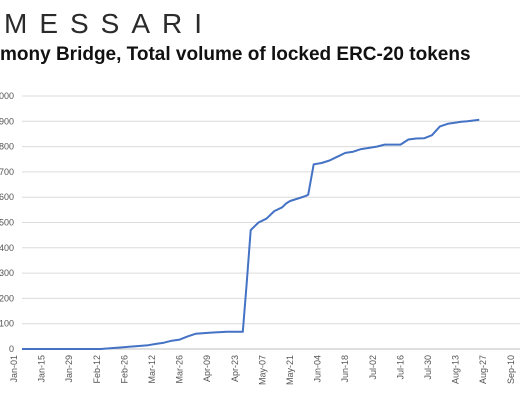  Describe the element at coordinates (483, 369) in the screenshot. I see `x-tick-label: Aug-27` at that location.